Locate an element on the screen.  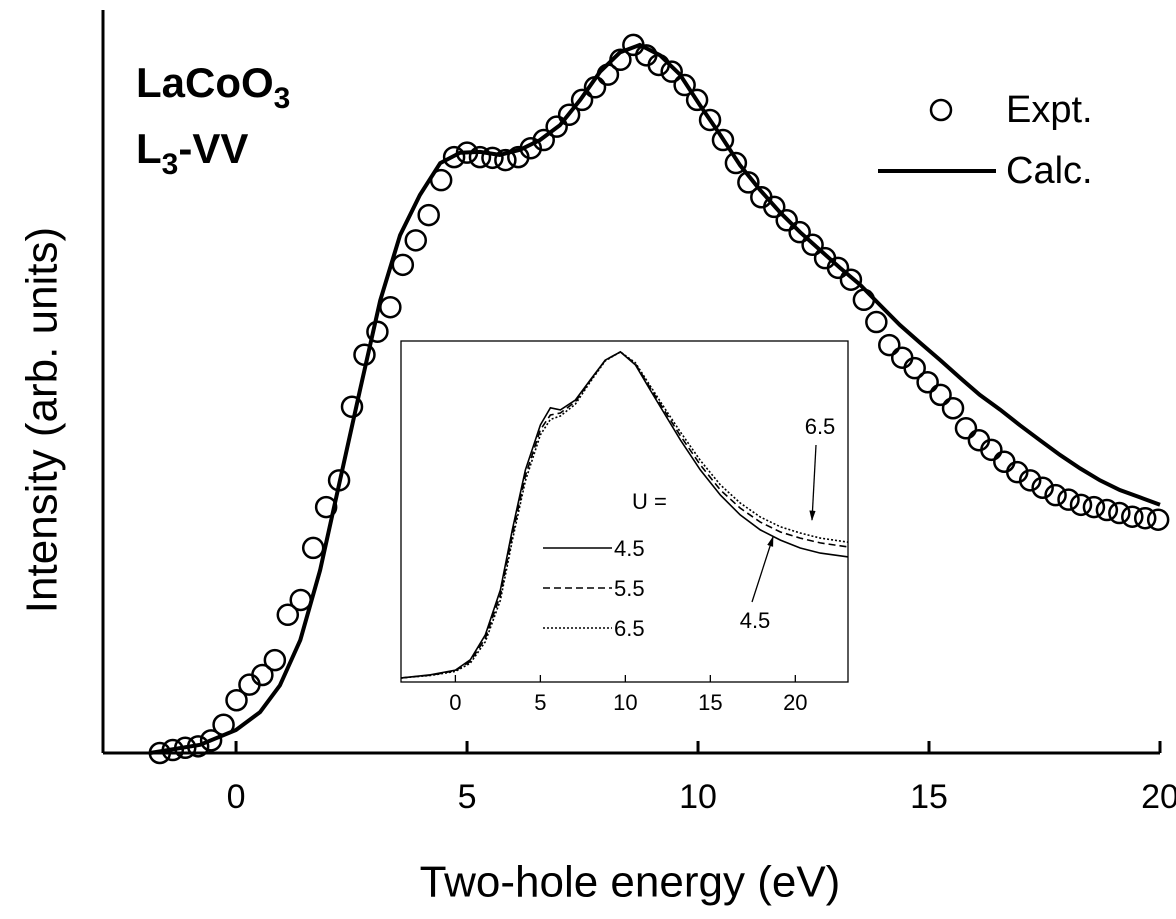
sample-label: LaCoO3 is located at coordinates (213, 87).